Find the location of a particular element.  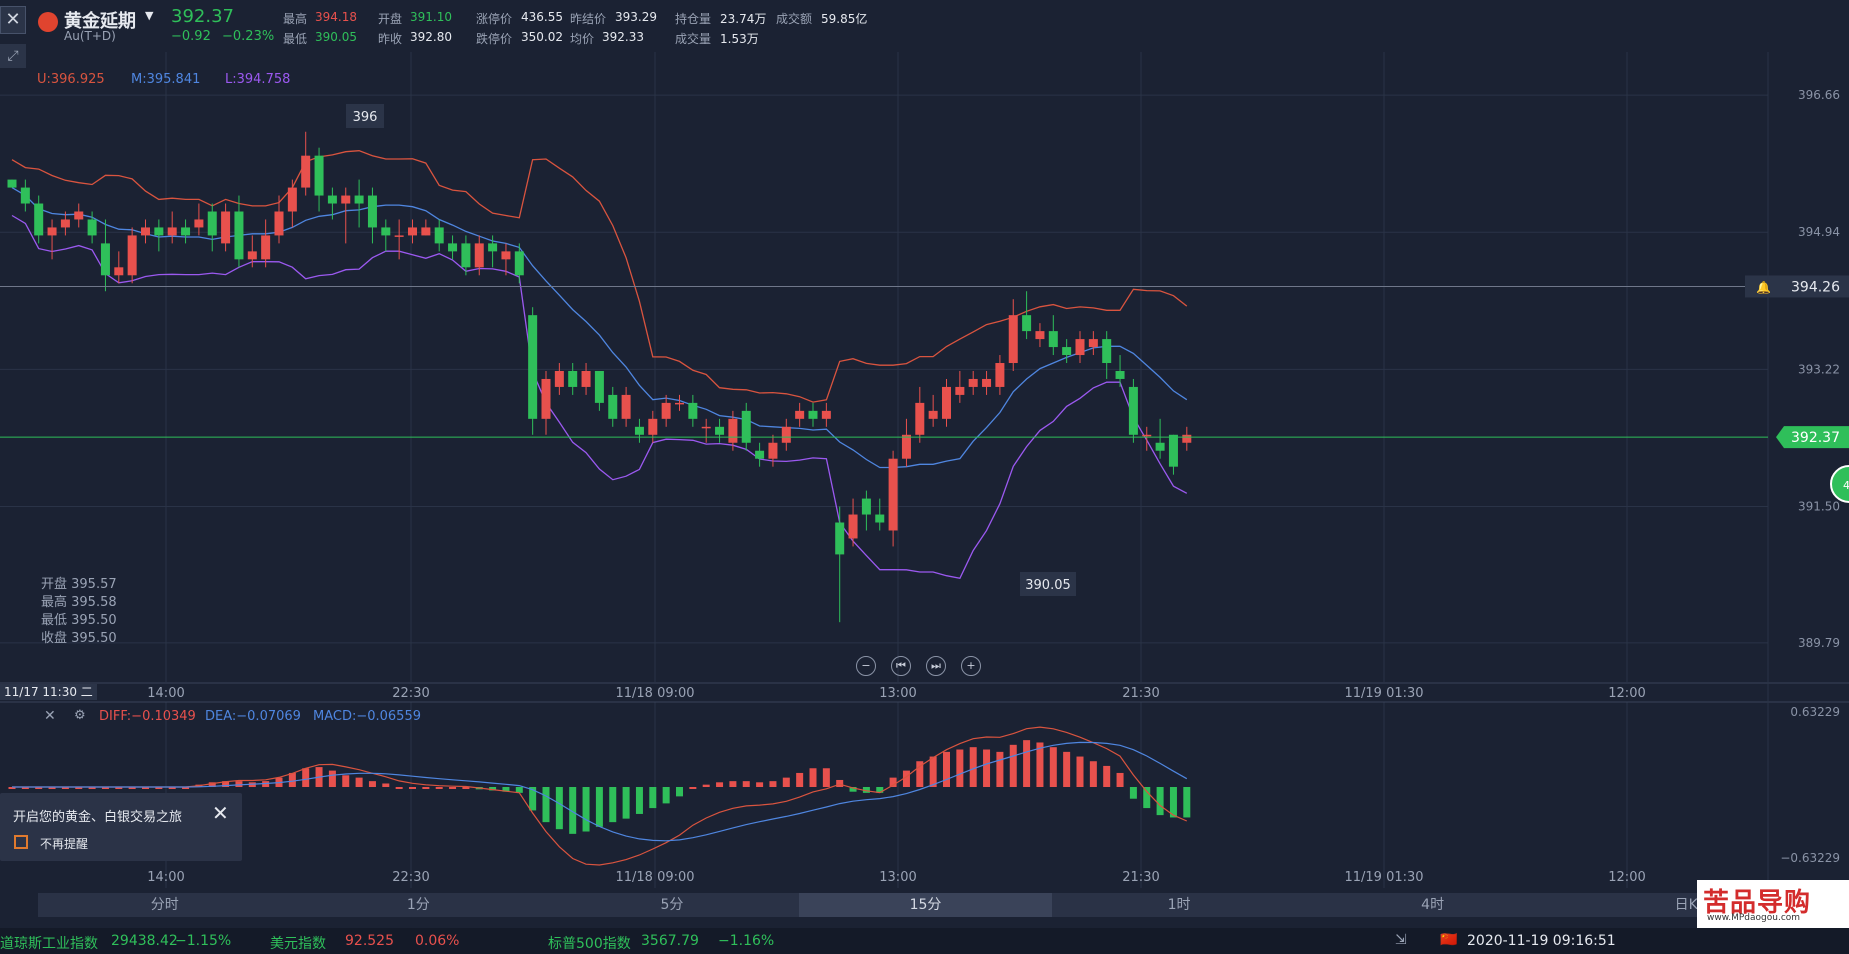

x-tick-label: 14:00 is located at coordinates (165, 877).